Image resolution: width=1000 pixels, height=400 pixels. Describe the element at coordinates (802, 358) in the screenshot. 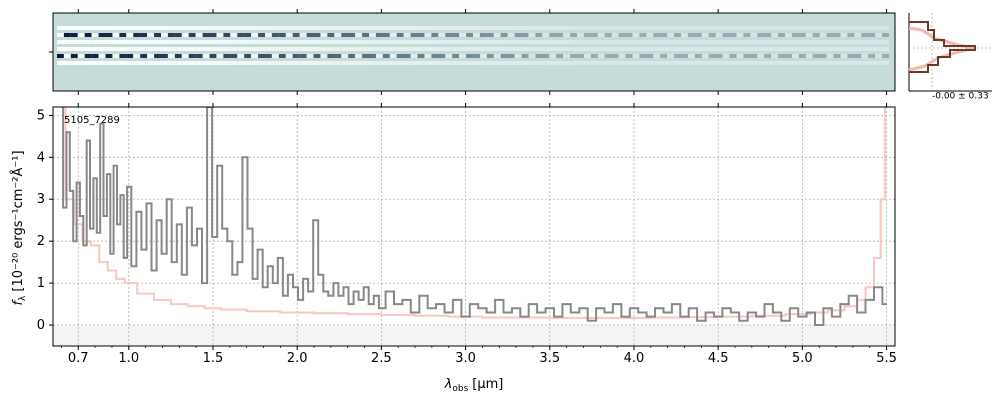

I see `x-tick-label: 5.0` at that location.